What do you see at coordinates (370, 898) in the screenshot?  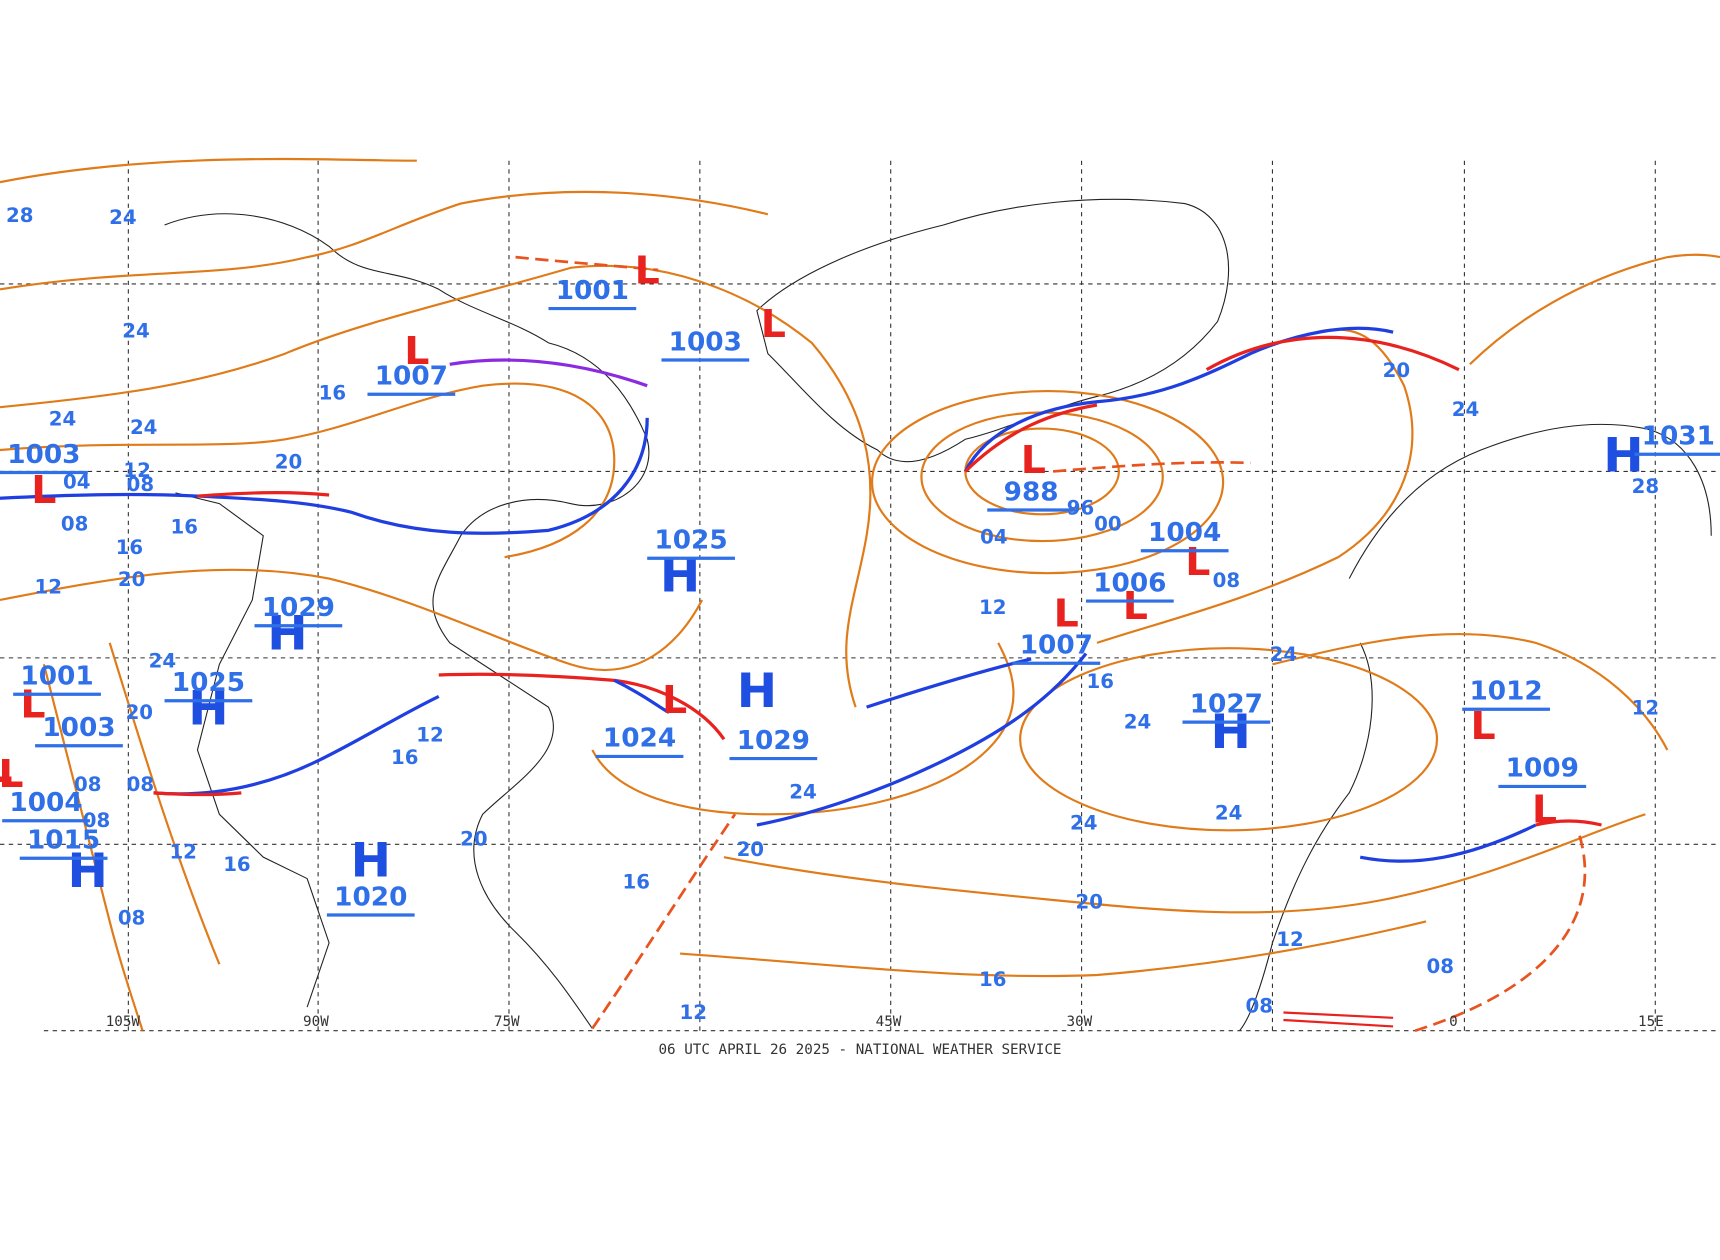 I see `high-pressure: 1020` at bounding box center [370, 898].